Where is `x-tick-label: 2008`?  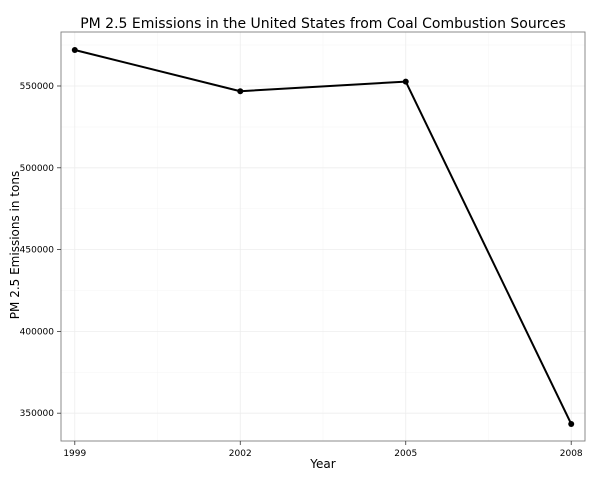 x-tick-label: 2008 is located at coordinates (571, 454).